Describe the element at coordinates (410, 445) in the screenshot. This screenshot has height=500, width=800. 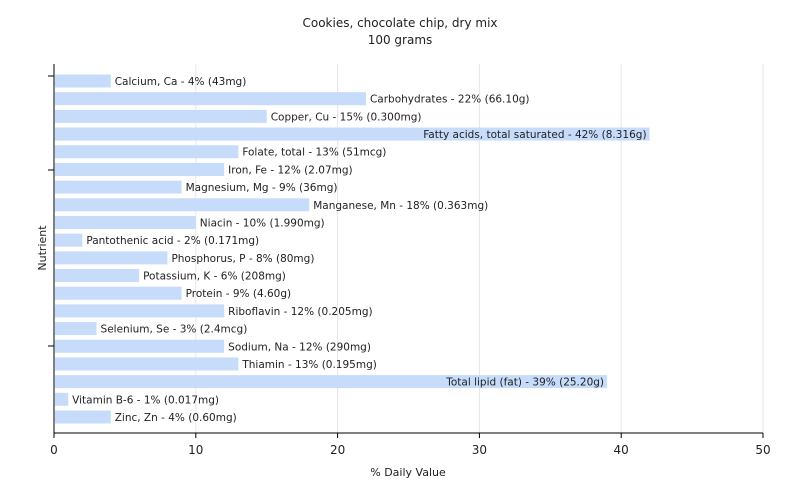
I see `x-tick-labels: 0 10 20 30 40 50` at that location.